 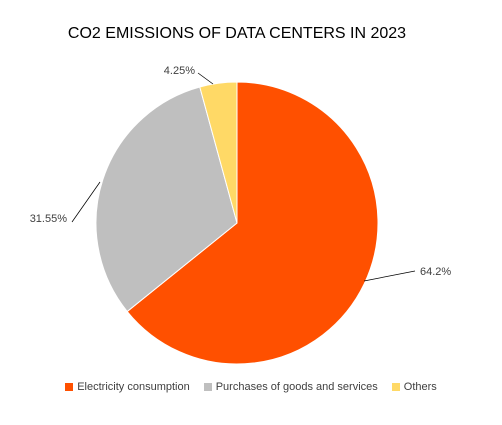 What do you see at coordinates (69, 387) in the screenshot?
I see `legend-swatch-electricity` at bounding box center [69, 387].